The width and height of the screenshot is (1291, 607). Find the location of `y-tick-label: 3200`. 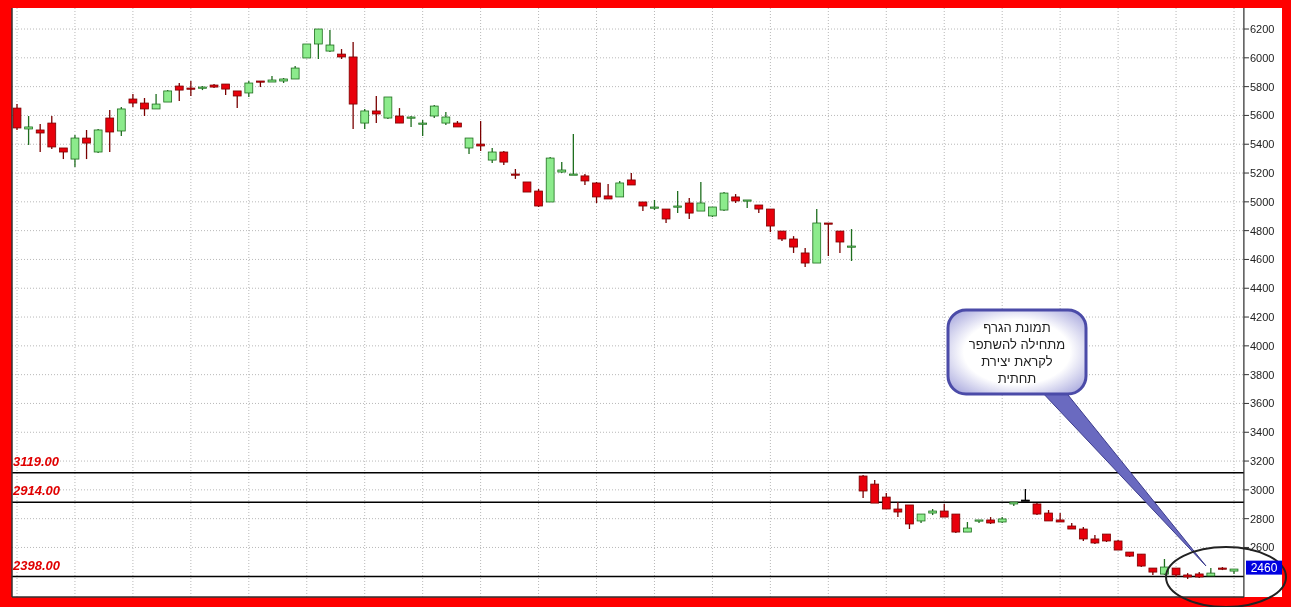

y-tick-label: 3200 is located at coordinates (1262, 461).